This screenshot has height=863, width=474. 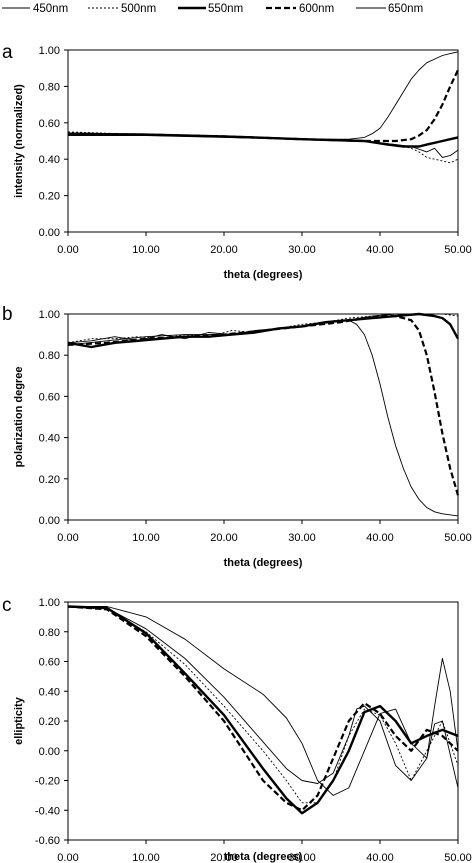 I want to click on legend-label-600nm: 600nm, so click(x=316, y=9).